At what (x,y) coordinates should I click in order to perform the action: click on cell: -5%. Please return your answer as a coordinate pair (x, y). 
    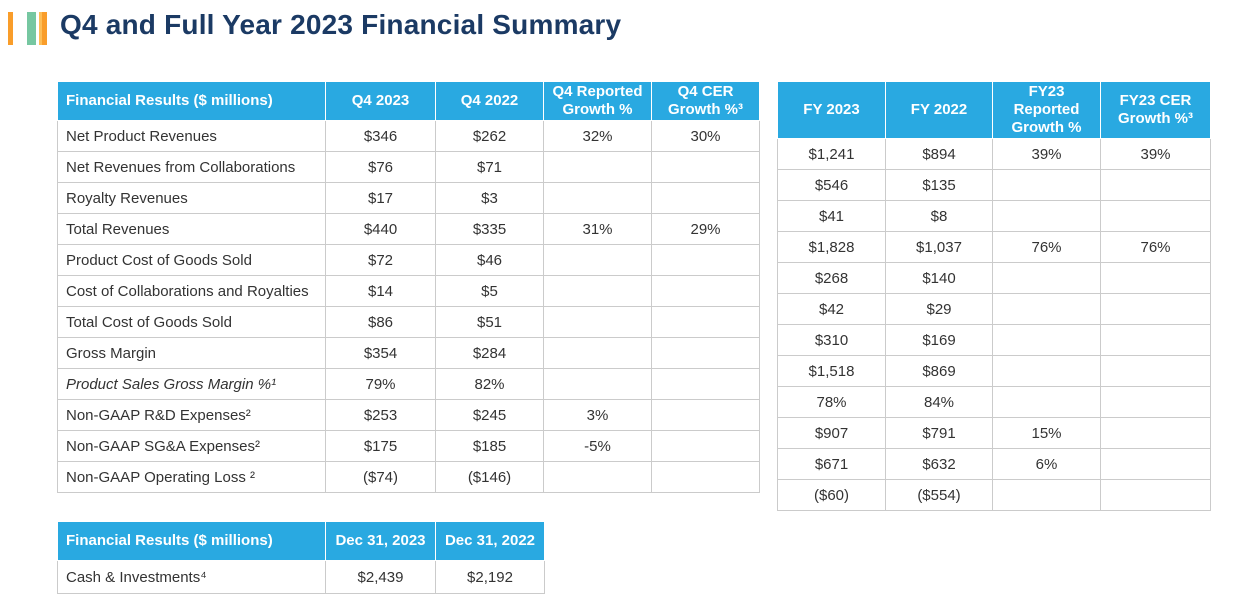
    Looking at the image, I should click on (597, 446).